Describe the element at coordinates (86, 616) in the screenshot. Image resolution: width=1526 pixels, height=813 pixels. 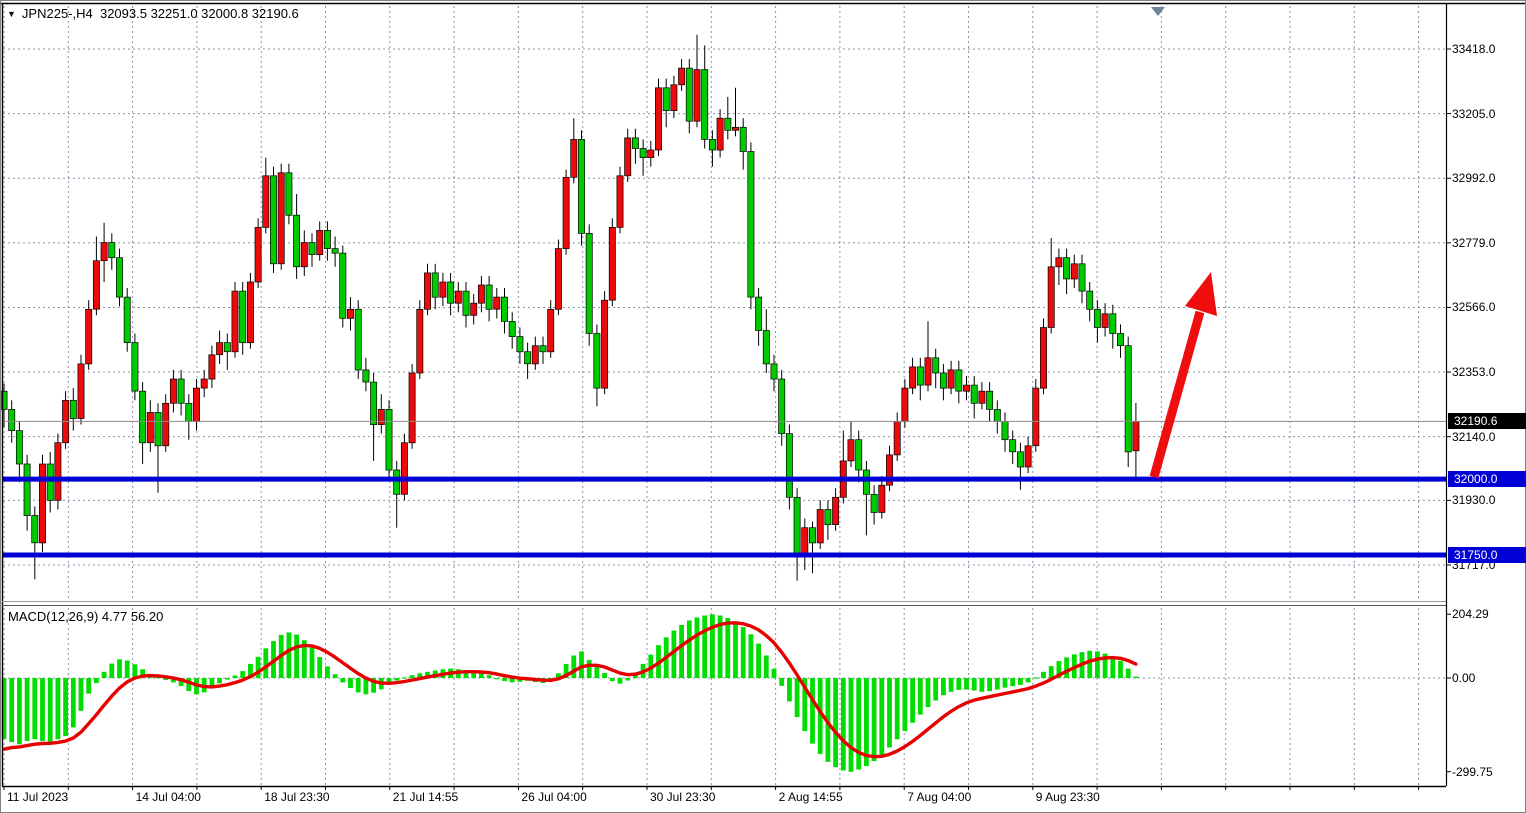
I see `macd-indicator-label: MACD(12,26,9) 4.77 56.20` at that location.